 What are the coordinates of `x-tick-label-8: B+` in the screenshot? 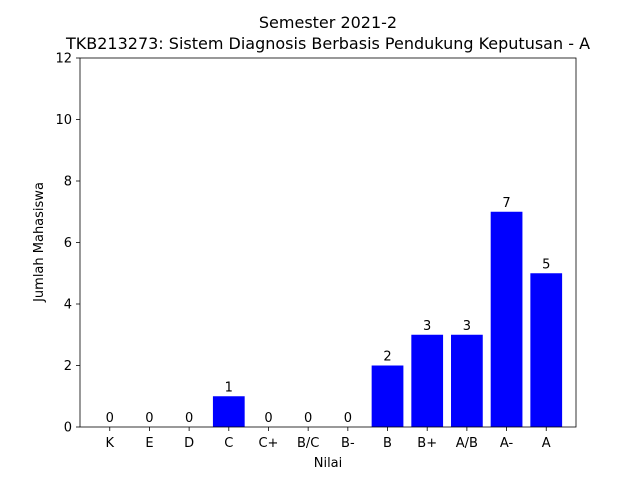 It's located at (427, 443).